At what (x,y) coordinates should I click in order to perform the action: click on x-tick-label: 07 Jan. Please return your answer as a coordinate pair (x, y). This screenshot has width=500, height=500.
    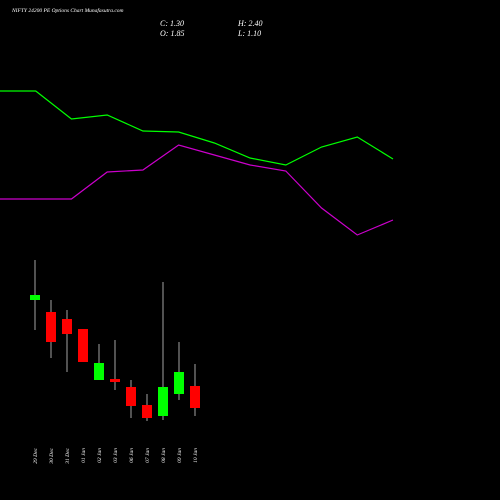
    Looking at the image, I should click on (148, 455).